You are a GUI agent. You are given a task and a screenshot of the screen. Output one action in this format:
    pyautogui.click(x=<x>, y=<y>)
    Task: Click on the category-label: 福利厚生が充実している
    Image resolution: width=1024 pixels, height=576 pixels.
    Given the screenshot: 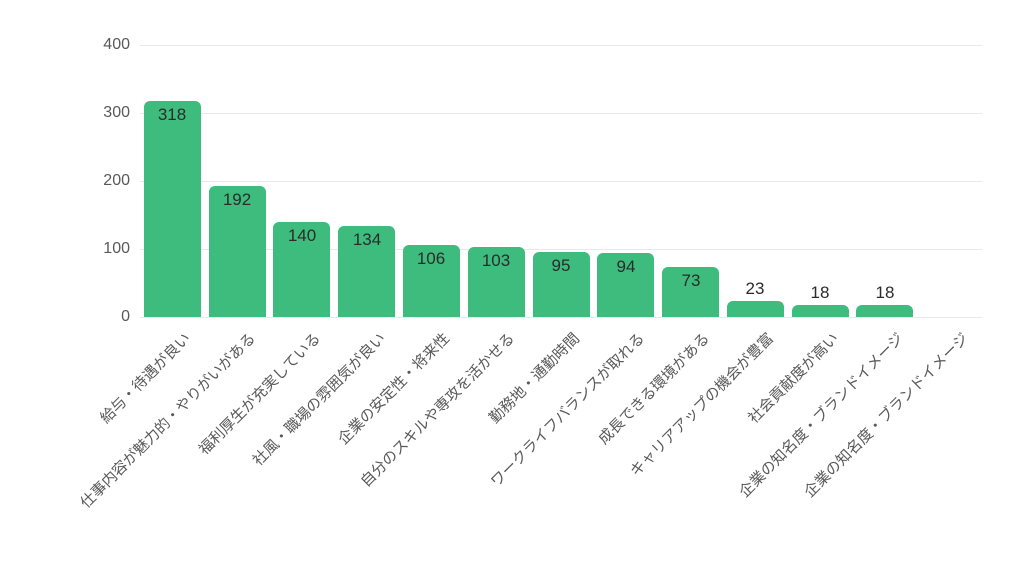 What is the action you would take?
    pyautogui.click(x=260, y=394)
    